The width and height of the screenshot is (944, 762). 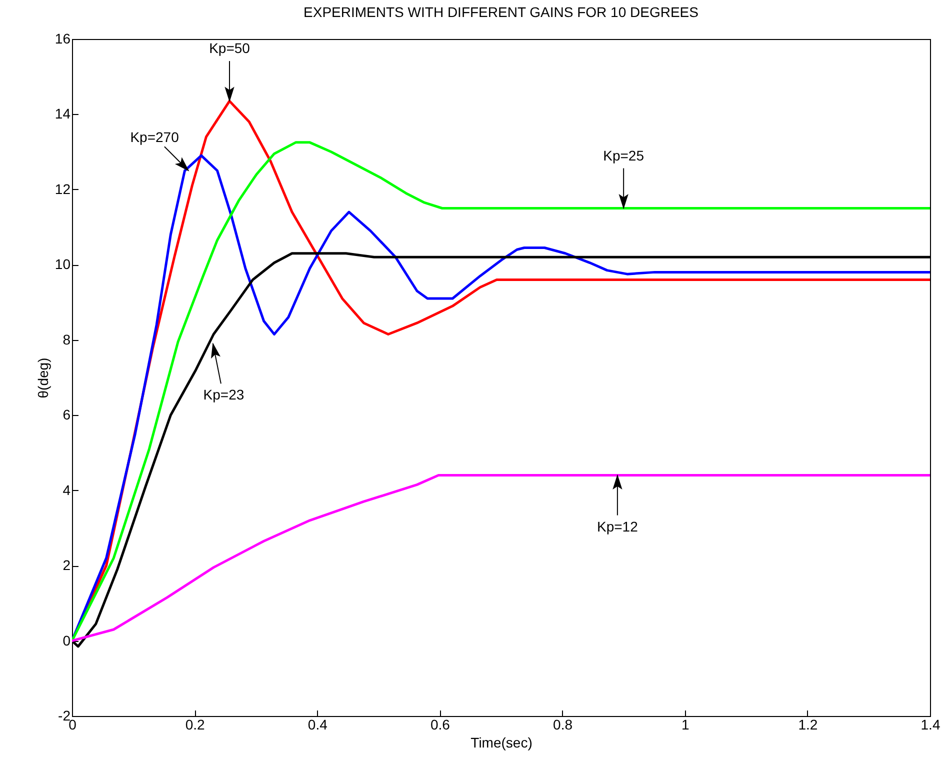 What do you see at coordinates (563, 724) in the screenshot?
I see `x-tick-label: 0.8` at bounding box center [563, 724].